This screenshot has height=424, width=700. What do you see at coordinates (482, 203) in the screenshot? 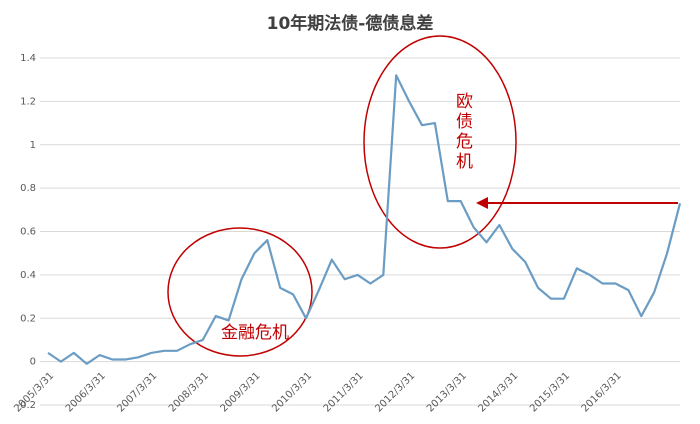
I see `arrow-head` at bounding box center [482, 203].